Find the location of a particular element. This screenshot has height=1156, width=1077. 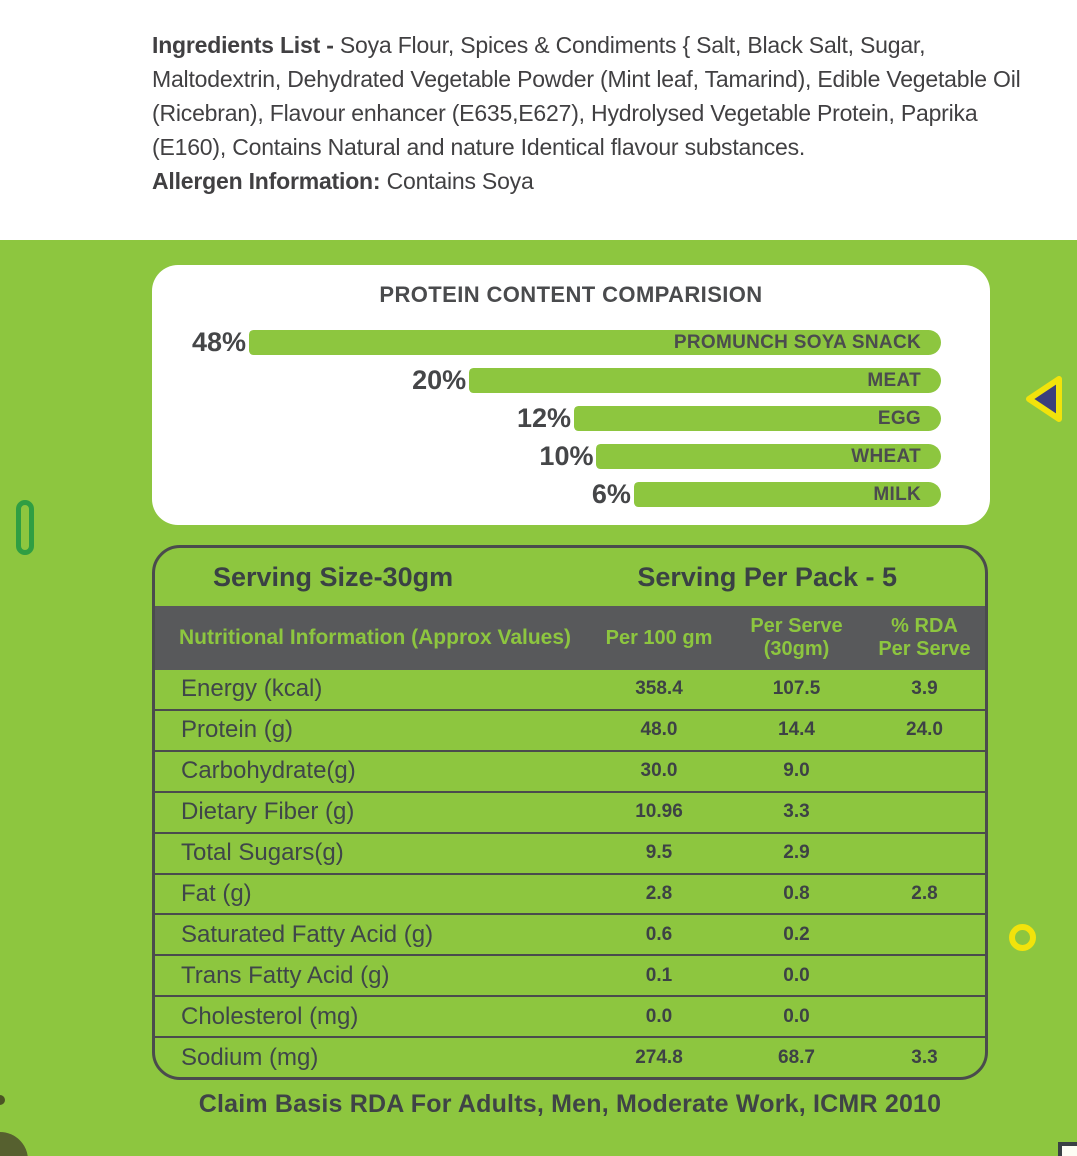

value-per-100gm: 30.0 is located at coordinates (659, 771).